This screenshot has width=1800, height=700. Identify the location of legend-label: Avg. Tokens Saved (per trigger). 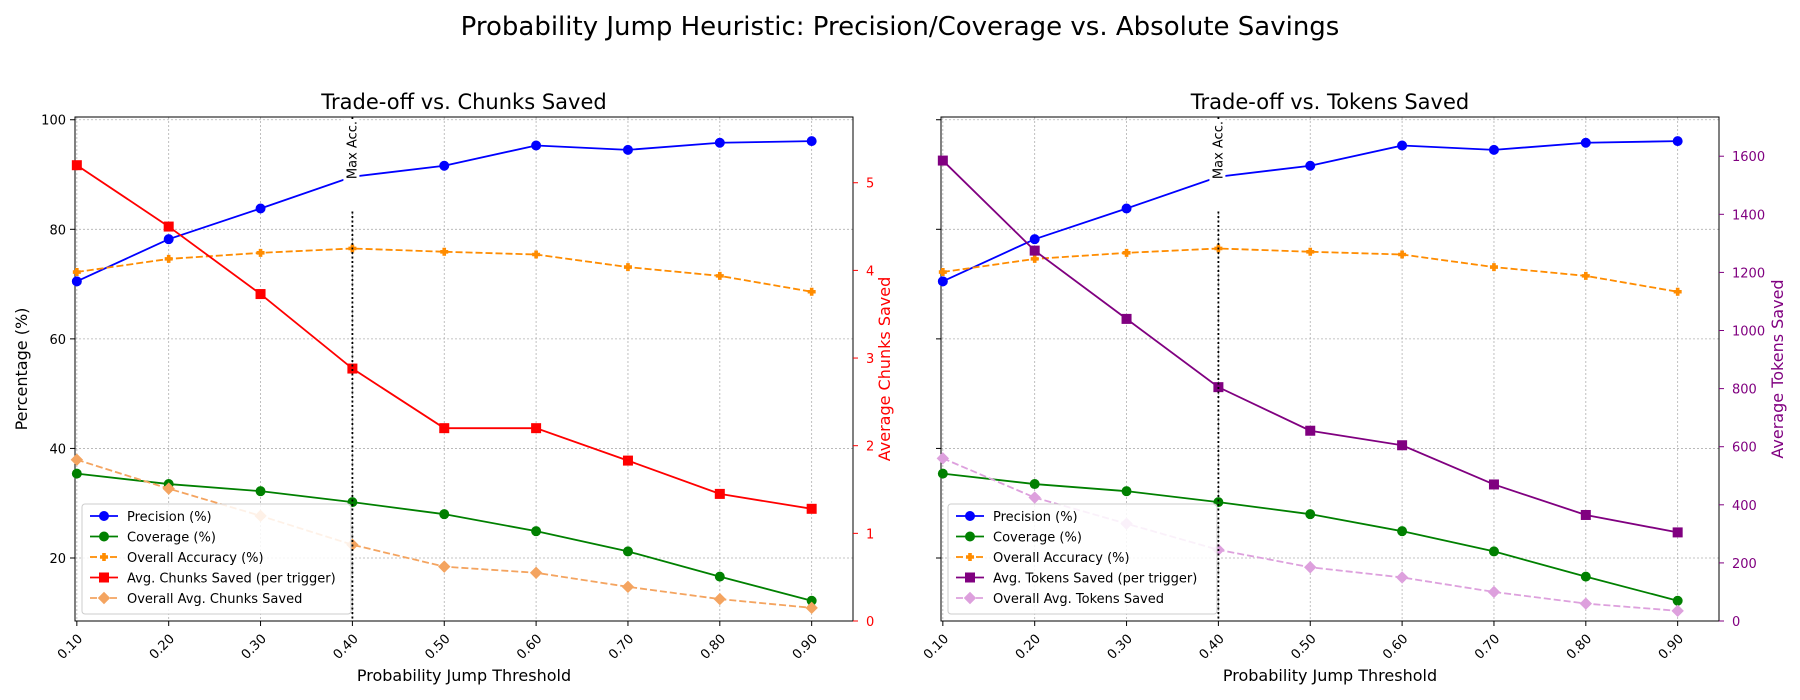
(1095, 579).